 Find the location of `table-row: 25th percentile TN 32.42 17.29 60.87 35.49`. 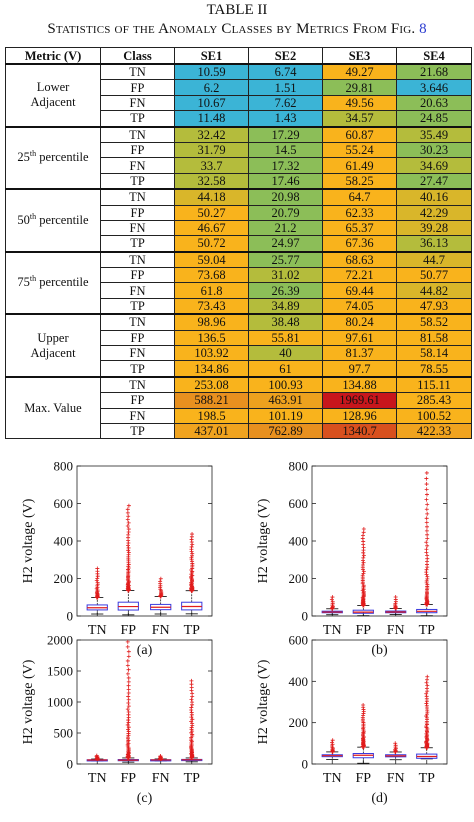

table-row: 25th percentile TN 32.42 17.29 60.87 35.49 is located at coordinates (238, 157).